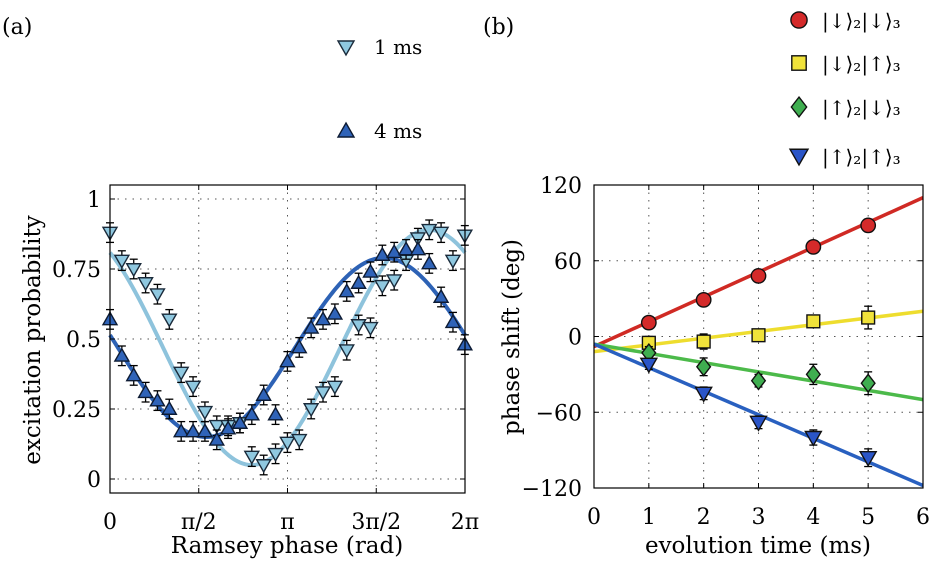 The image size is (934, 569). Describe the element at coordinates (512, 337) in the screenshot. I see `panel-b-ylabel: phase shift (deg)` at that location.